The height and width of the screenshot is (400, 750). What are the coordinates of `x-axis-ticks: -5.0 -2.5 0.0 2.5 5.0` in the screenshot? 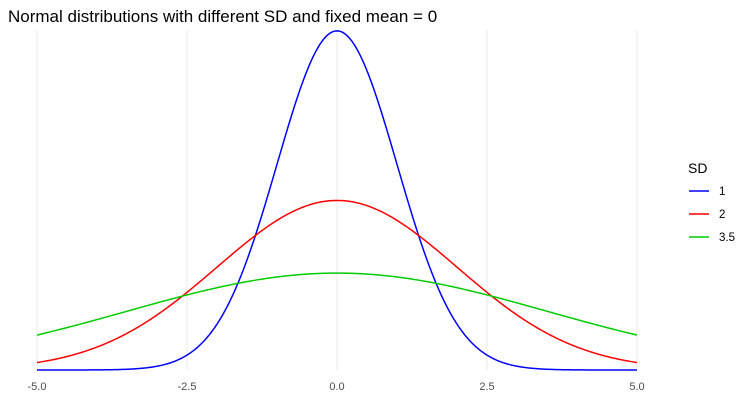 It's located at (336, 387).